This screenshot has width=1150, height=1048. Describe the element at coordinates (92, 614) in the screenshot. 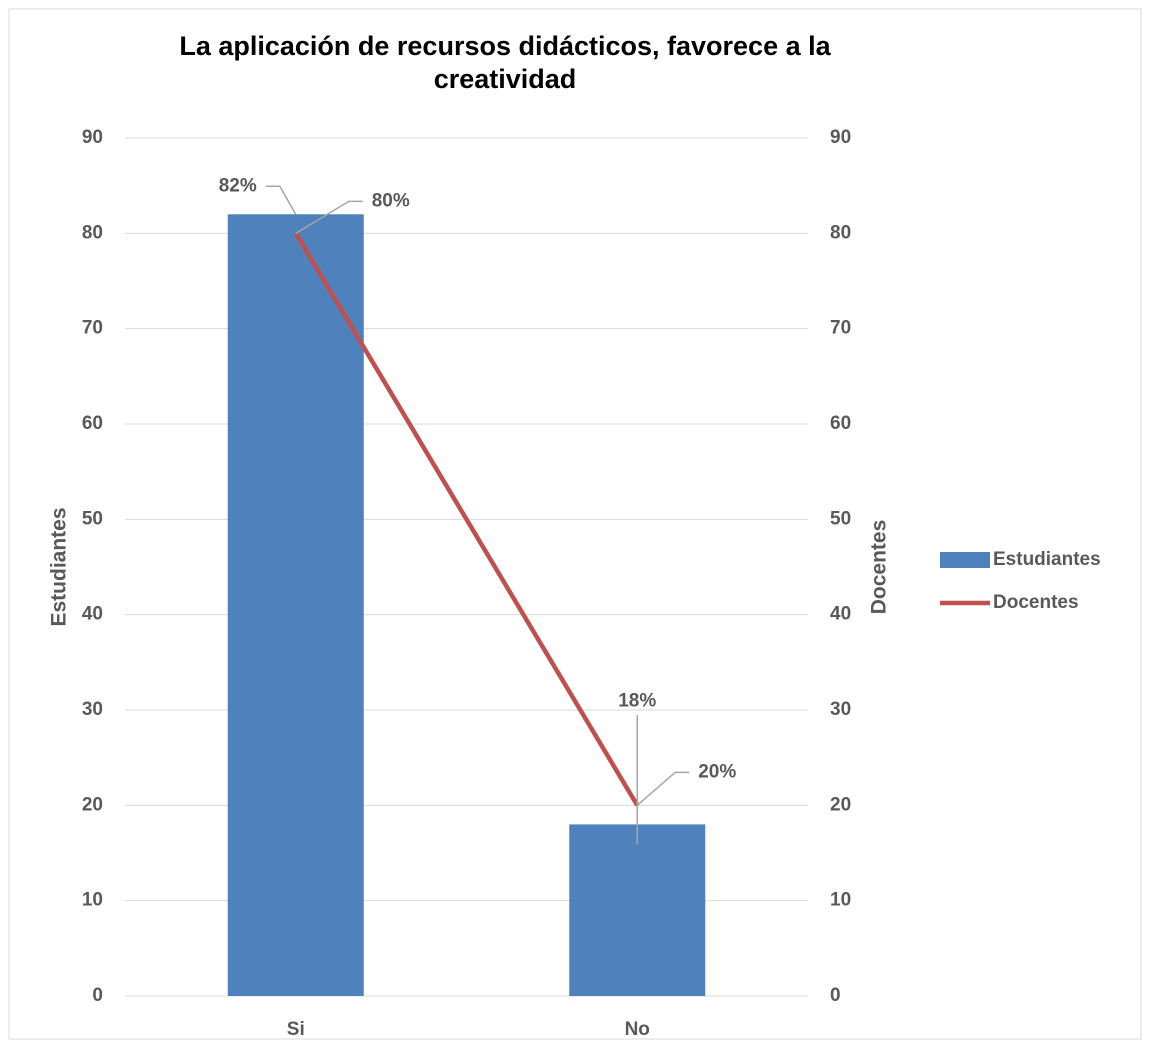

I see `y-tick-label: 40` at that location.